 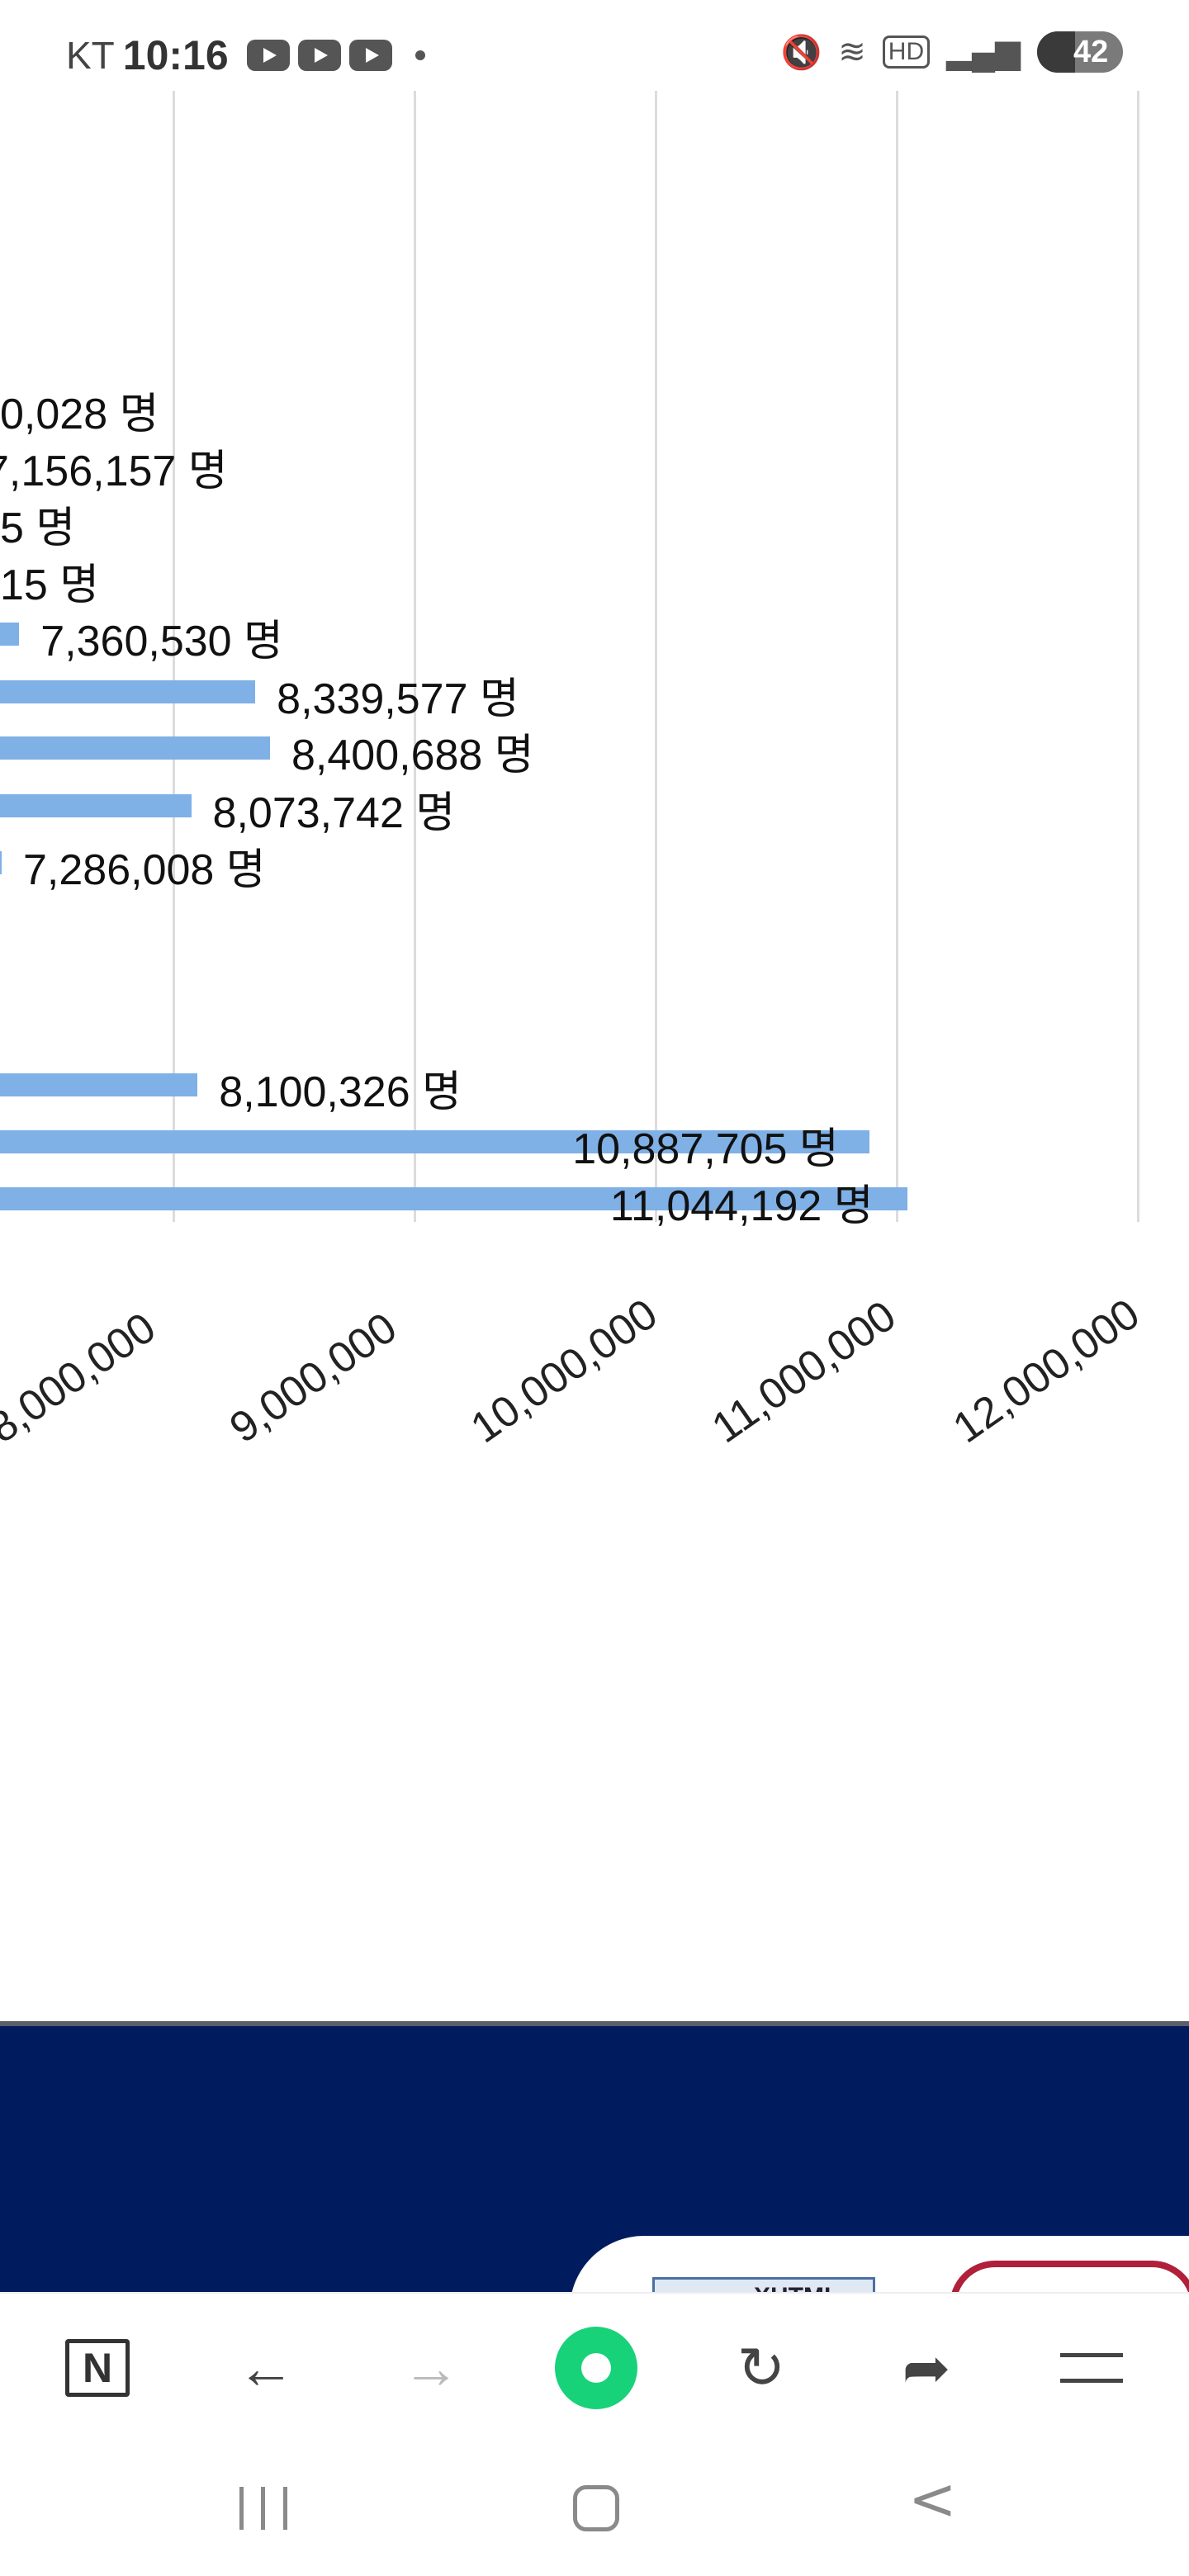 I want to click on status-bar: KT 10:16 🔇 ≋ HD ▂▄▆ 42, so click(x=594, y=49).